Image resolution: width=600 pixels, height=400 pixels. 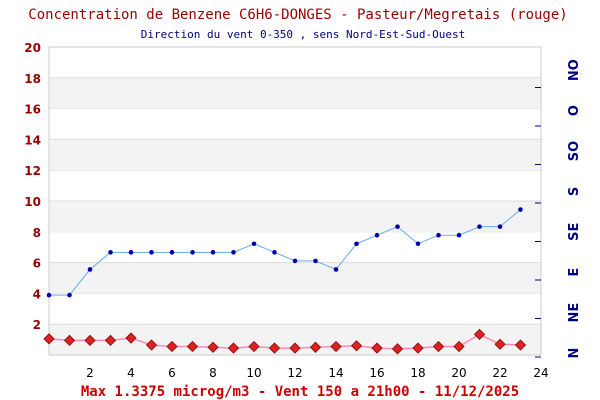 I want to click on y-tick-label: 18, so click(x=32, y=79).